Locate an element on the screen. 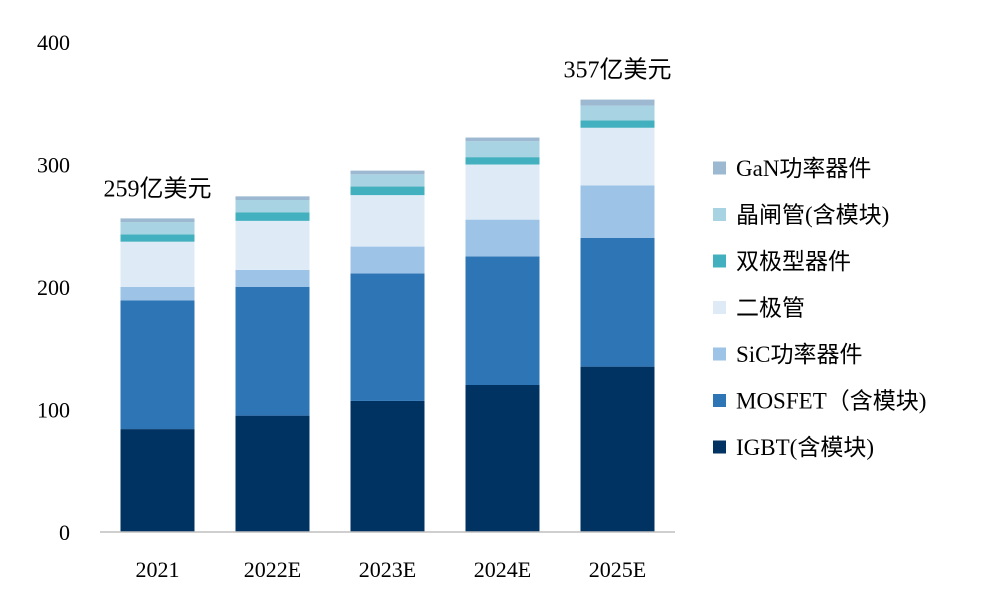  legend-item: IGBT(含模块) is located at coordinates (793, 447).